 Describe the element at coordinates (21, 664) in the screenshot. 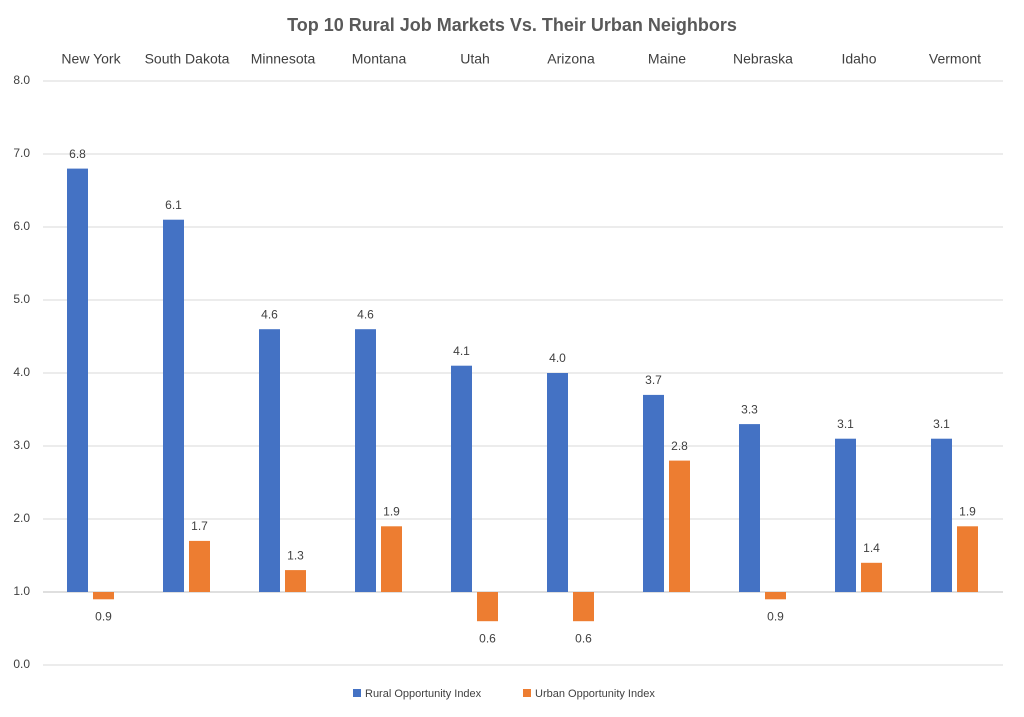

I see `y-tick-label: 0.0` at that location.